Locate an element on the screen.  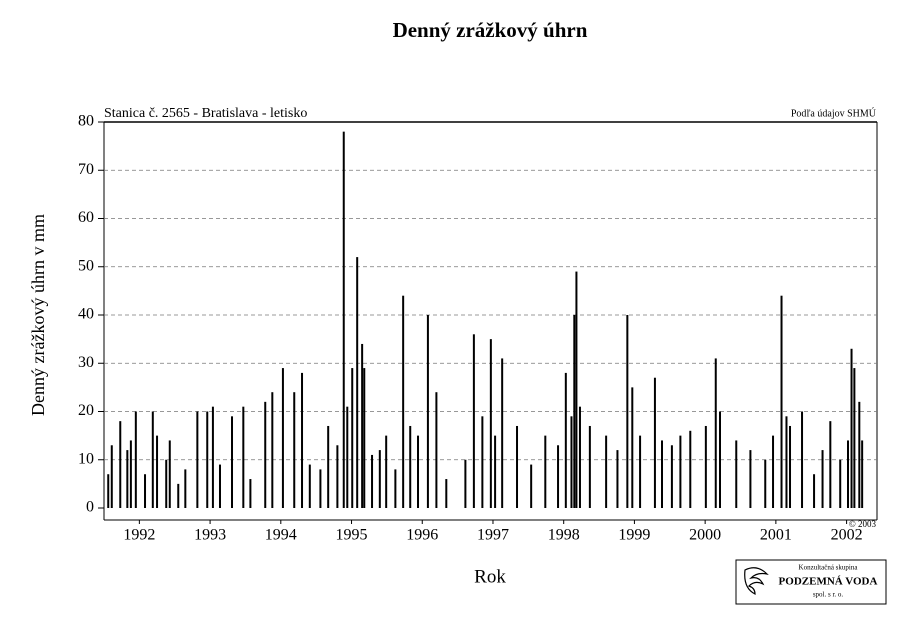
y-tick-label: 50 is located at coordinates (86, 265).